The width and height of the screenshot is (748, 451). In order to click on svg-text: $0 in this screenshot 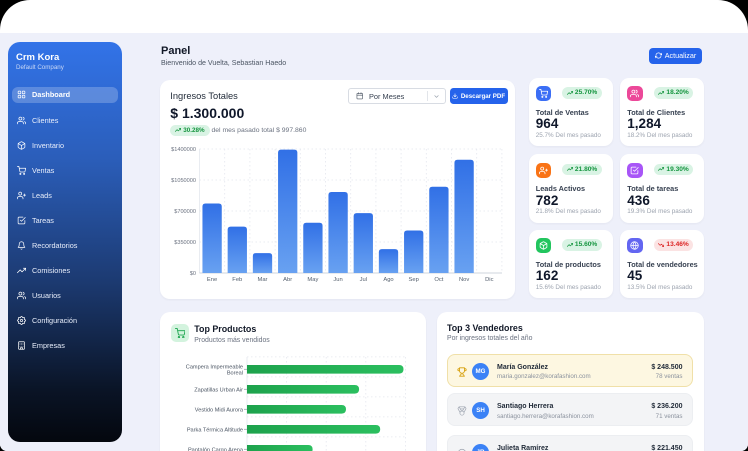, I will do `click(193, 274)`.